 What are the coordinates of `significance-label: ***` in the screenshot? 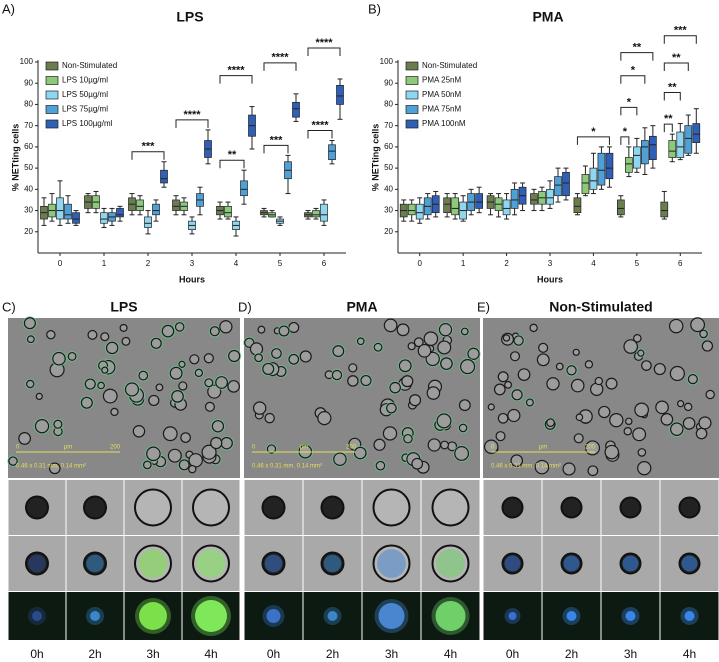 It's located at (149, 147).